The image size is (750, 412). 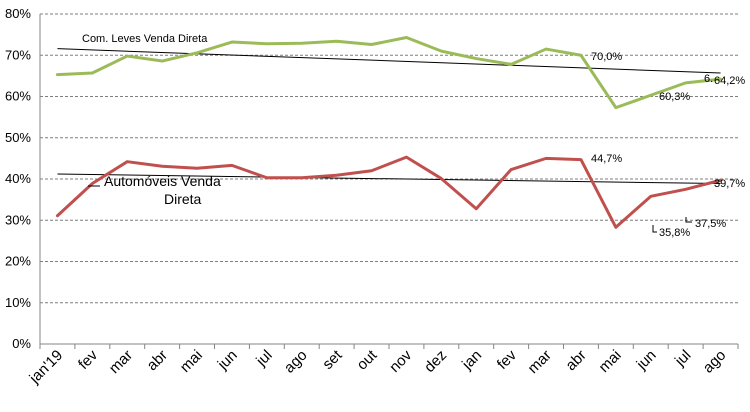 I want to click on data-label-auto-ago: 39,7%, so click(x=729, y=184).